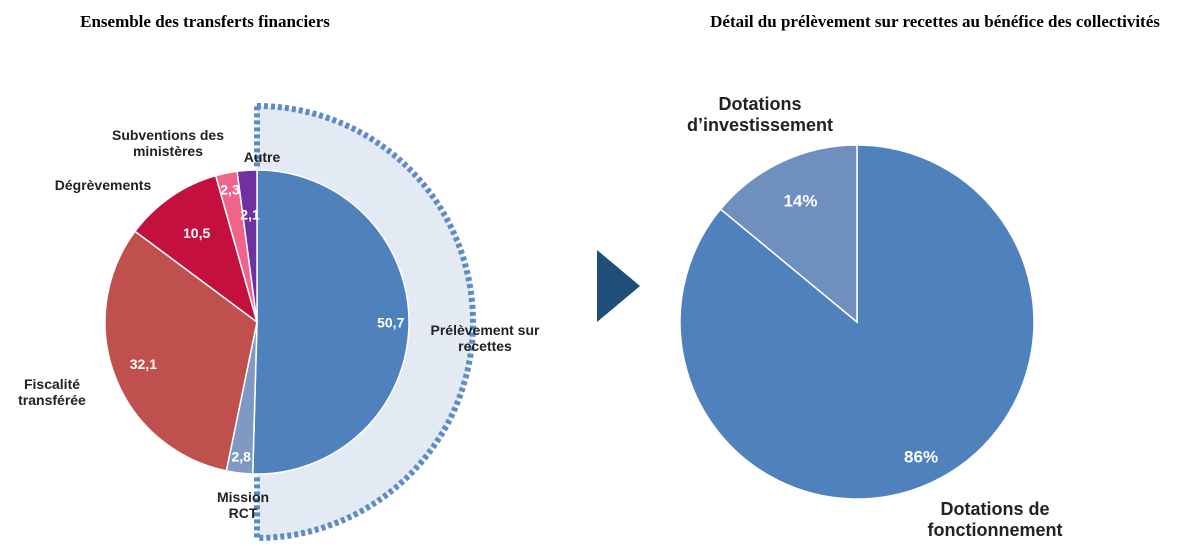 The height and width of the screenshot is (546, 1199). I want to click on highlight-border, so click(365, 322).